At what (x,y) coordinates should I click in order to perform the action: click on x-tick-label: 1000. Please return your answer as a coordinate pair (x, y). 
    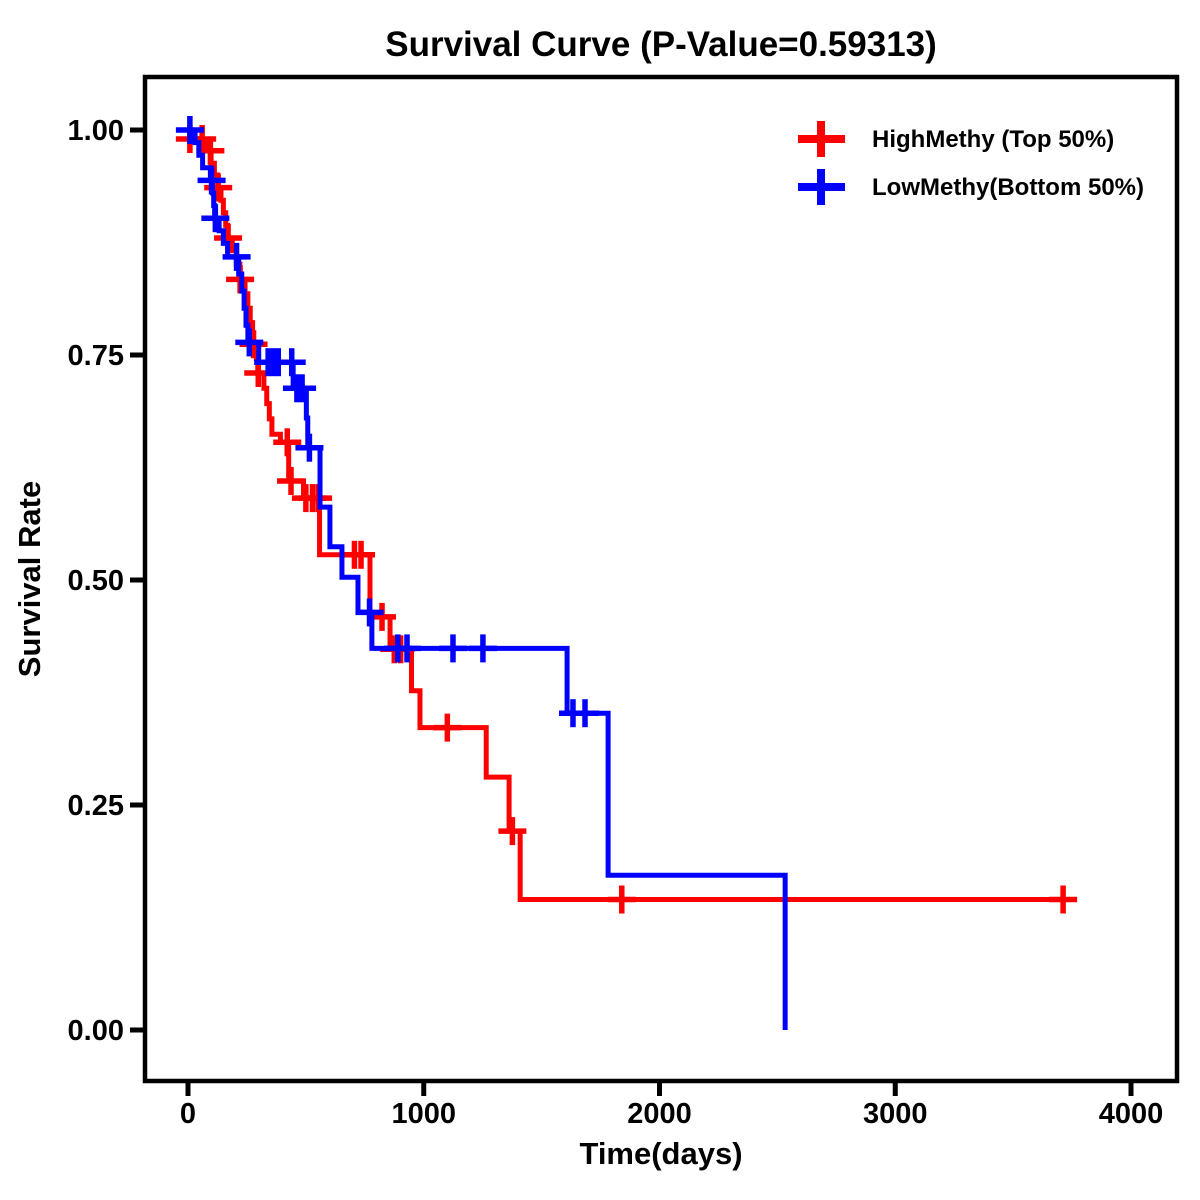
    Looking at the image, I should click on (423, 1114).